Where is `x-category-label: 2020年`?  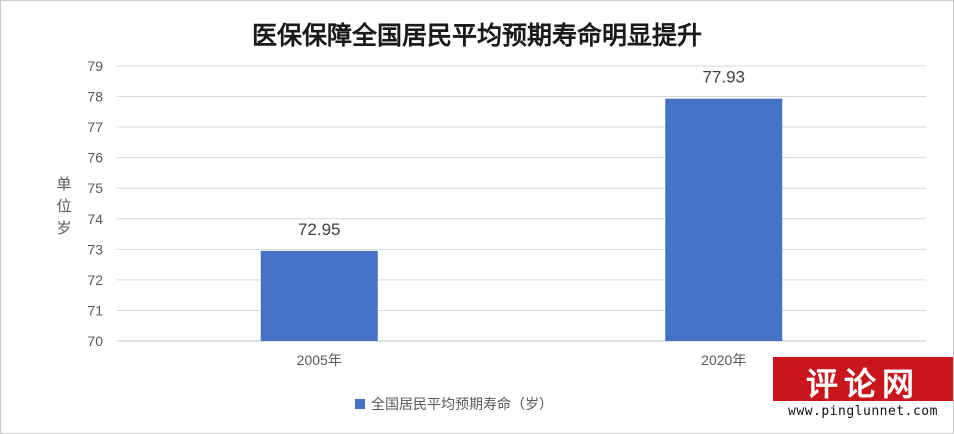
x-category-label: 2020年 is located at coordinates (723, 360).